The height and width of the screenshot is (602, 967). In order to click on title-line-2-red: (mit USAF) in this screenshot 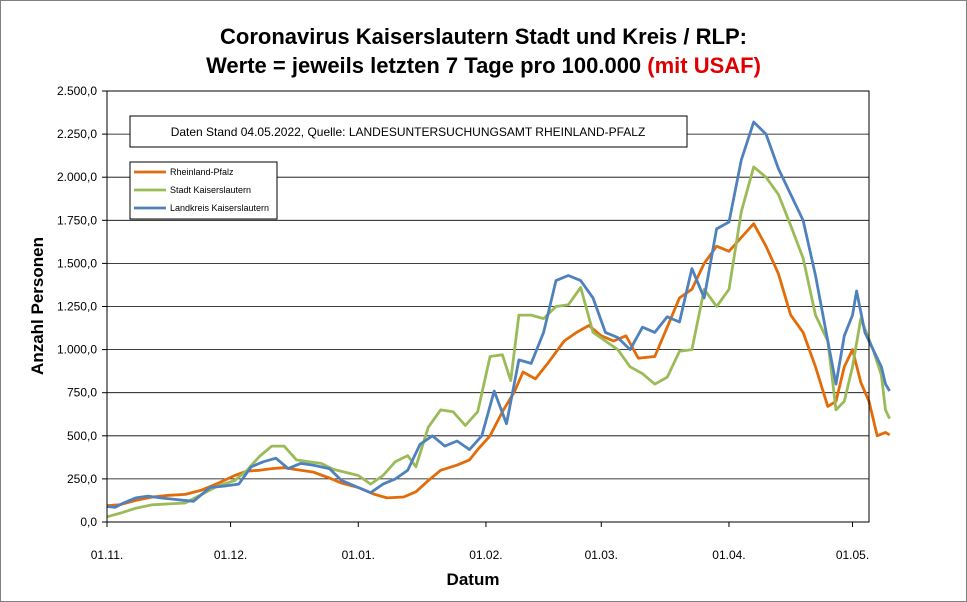, I will do `click(704, 65)`.